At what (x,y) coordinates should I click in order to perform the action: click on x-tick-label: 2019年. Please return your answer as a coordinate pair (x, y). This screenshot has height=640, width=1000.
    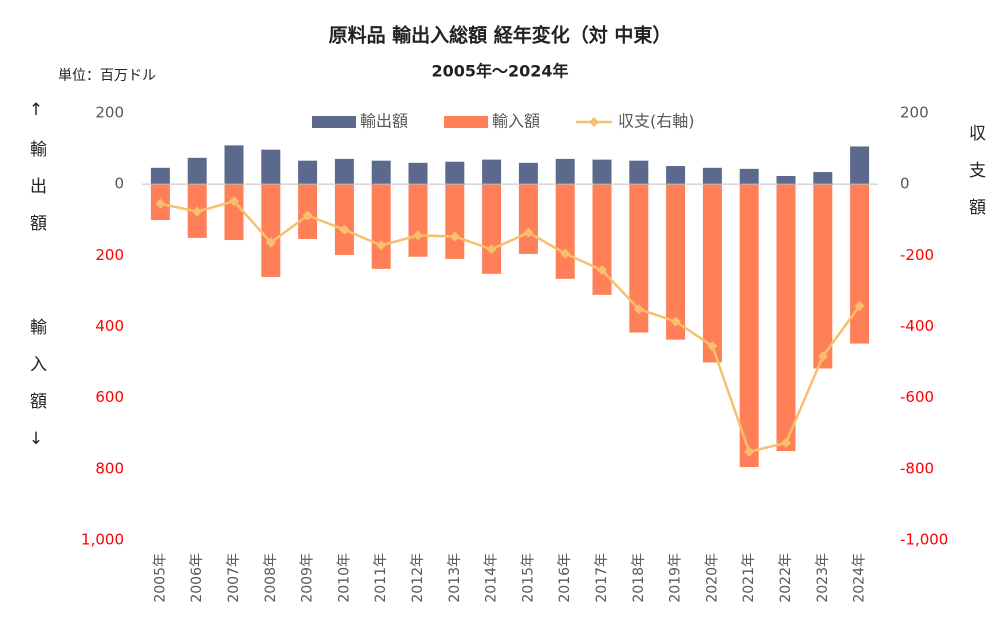
    Looking at the image, I should click on (676, 578).